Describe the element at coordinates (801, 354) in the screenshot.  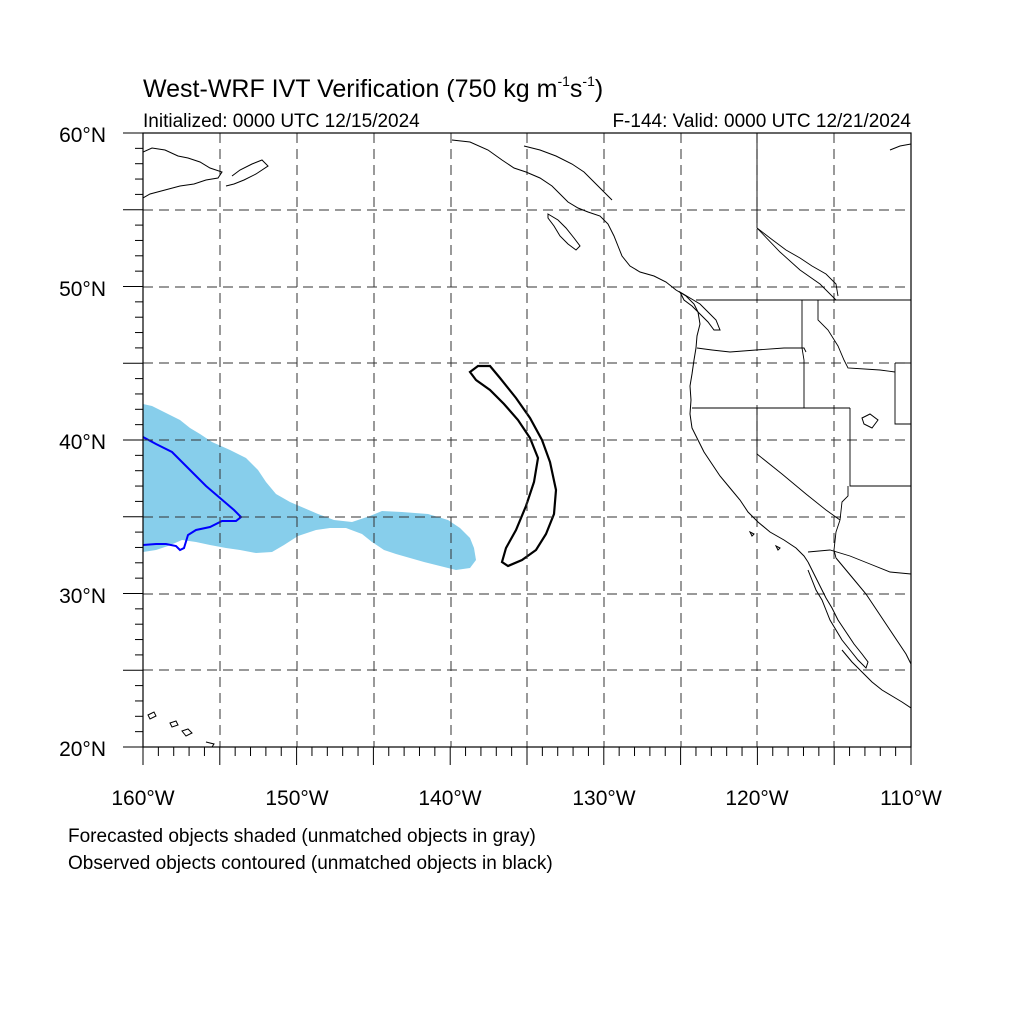
I see `political-borders` at that location.